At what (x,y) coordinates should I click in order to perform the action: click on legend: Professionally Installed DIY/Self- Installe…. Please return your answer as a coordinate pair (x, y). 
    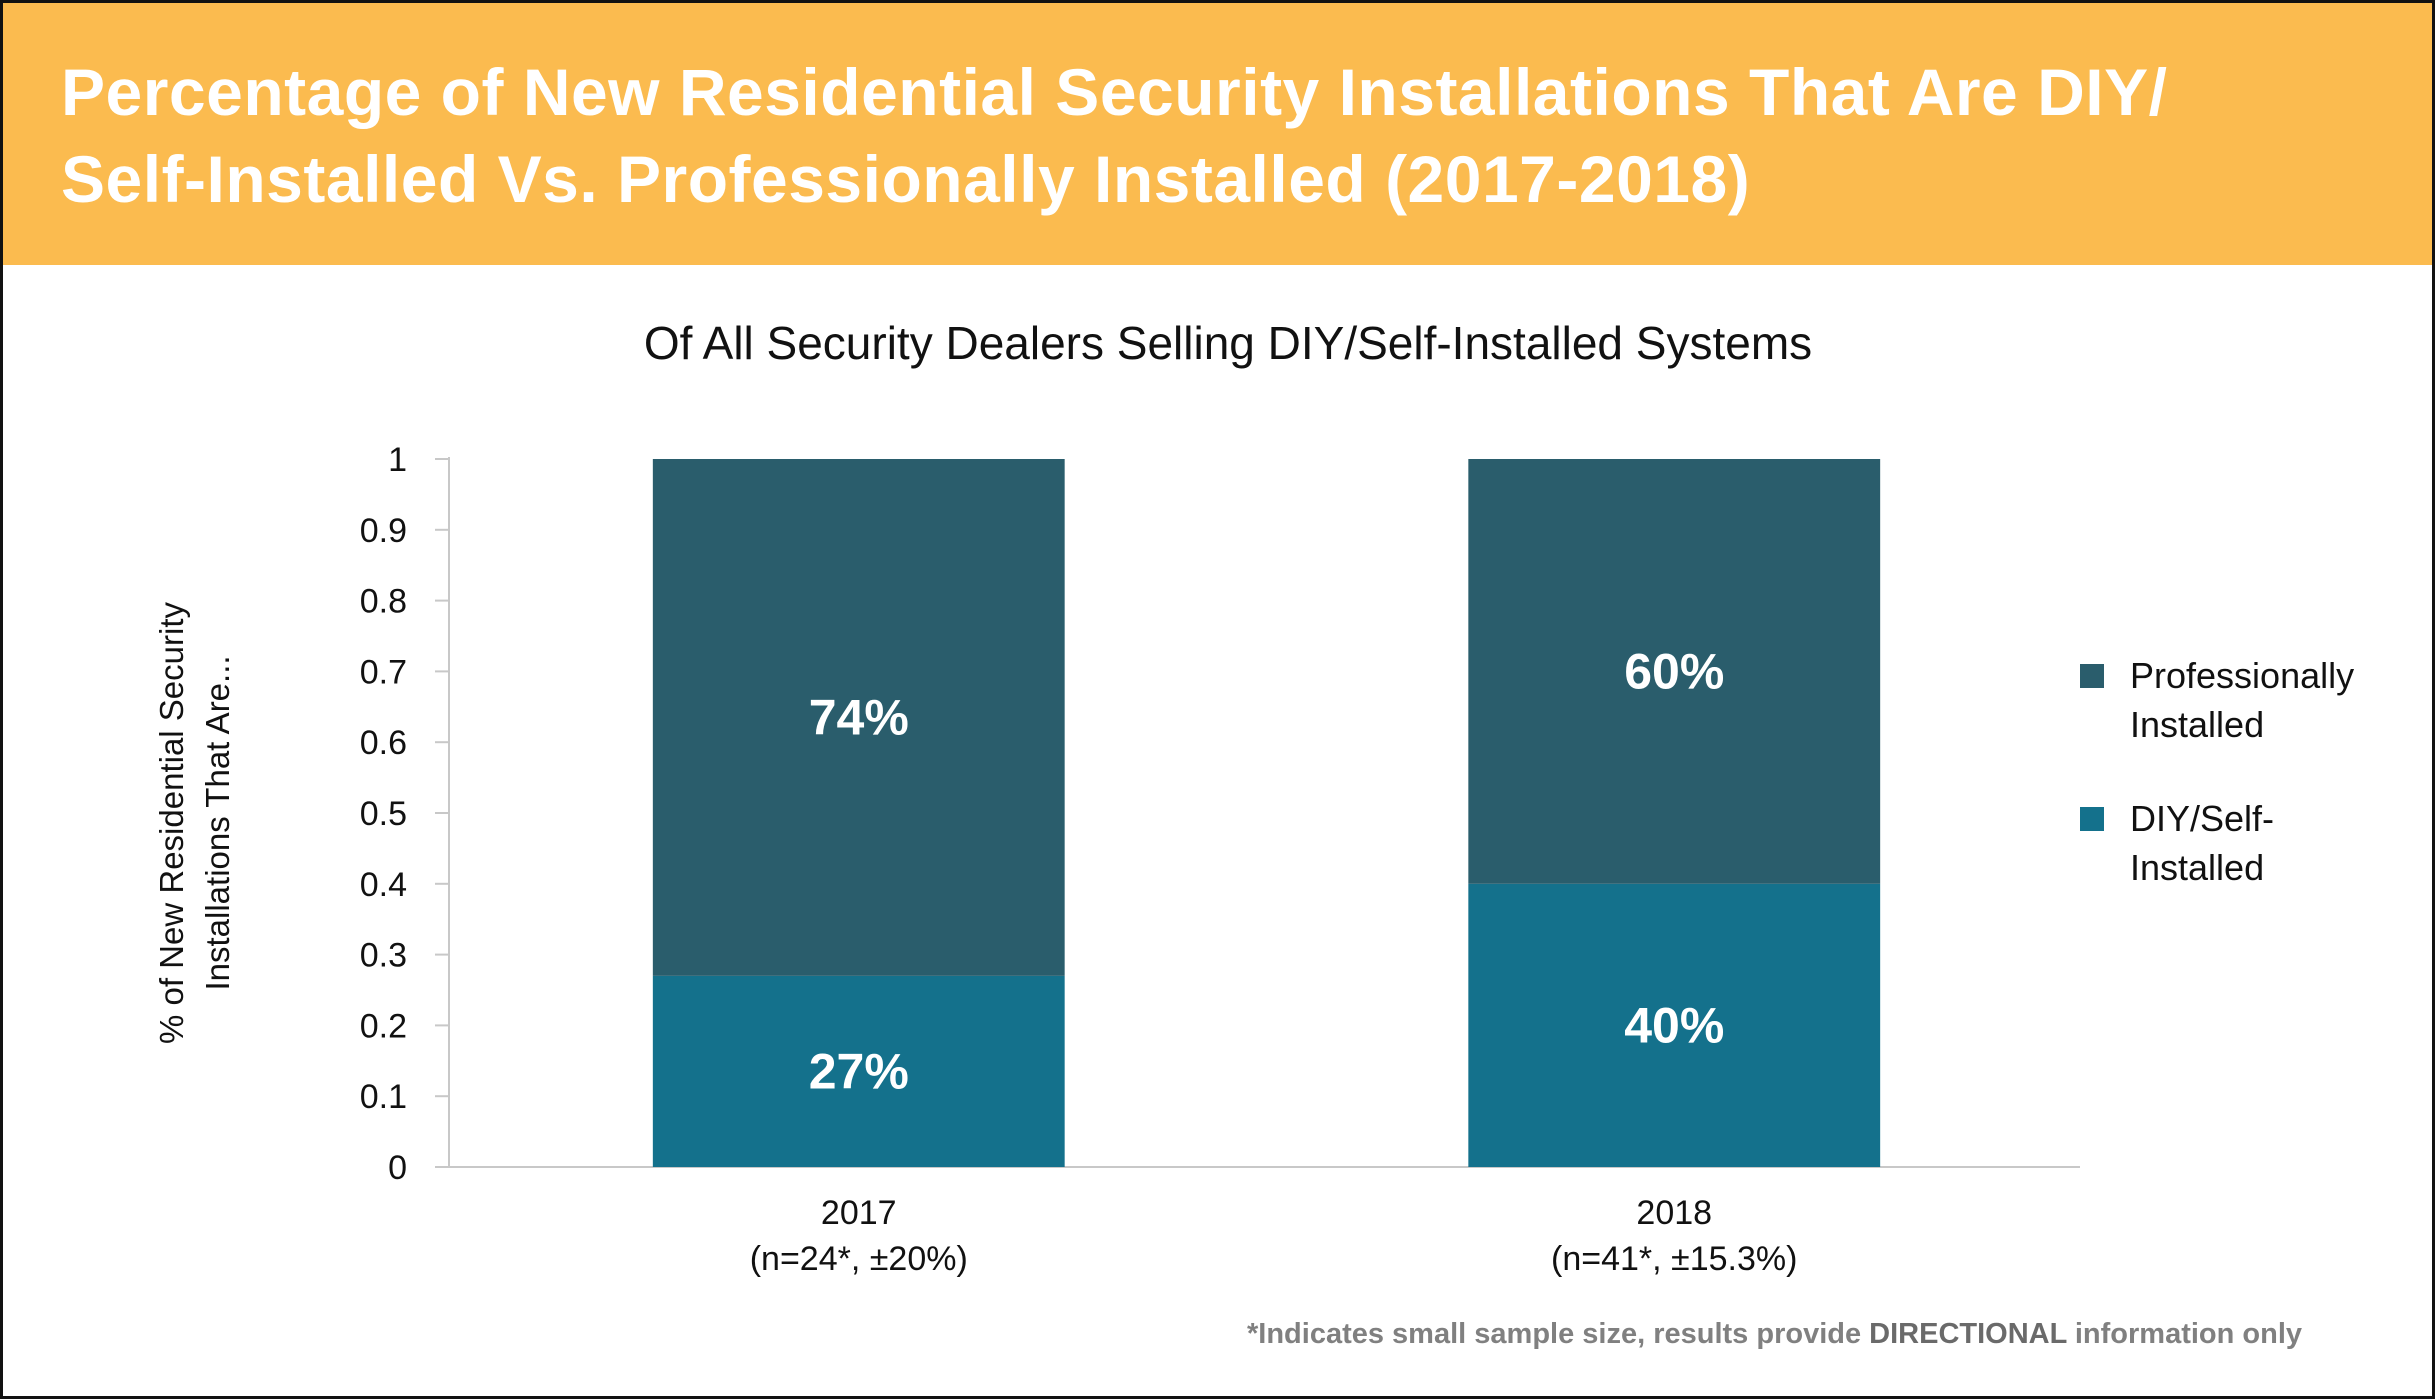
    Looking at the image, I should click on (2217, 771).